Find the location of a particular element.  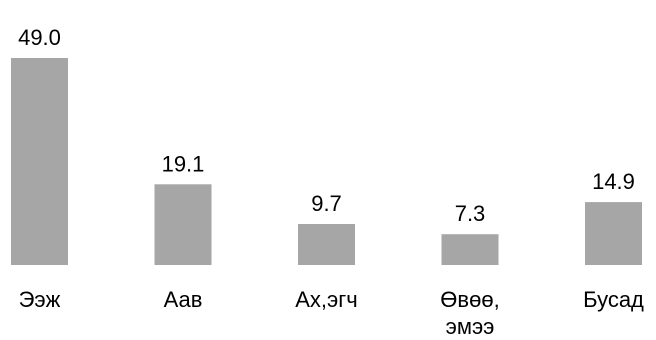

data-label: 19.1 is located at coordinates (183, 163).